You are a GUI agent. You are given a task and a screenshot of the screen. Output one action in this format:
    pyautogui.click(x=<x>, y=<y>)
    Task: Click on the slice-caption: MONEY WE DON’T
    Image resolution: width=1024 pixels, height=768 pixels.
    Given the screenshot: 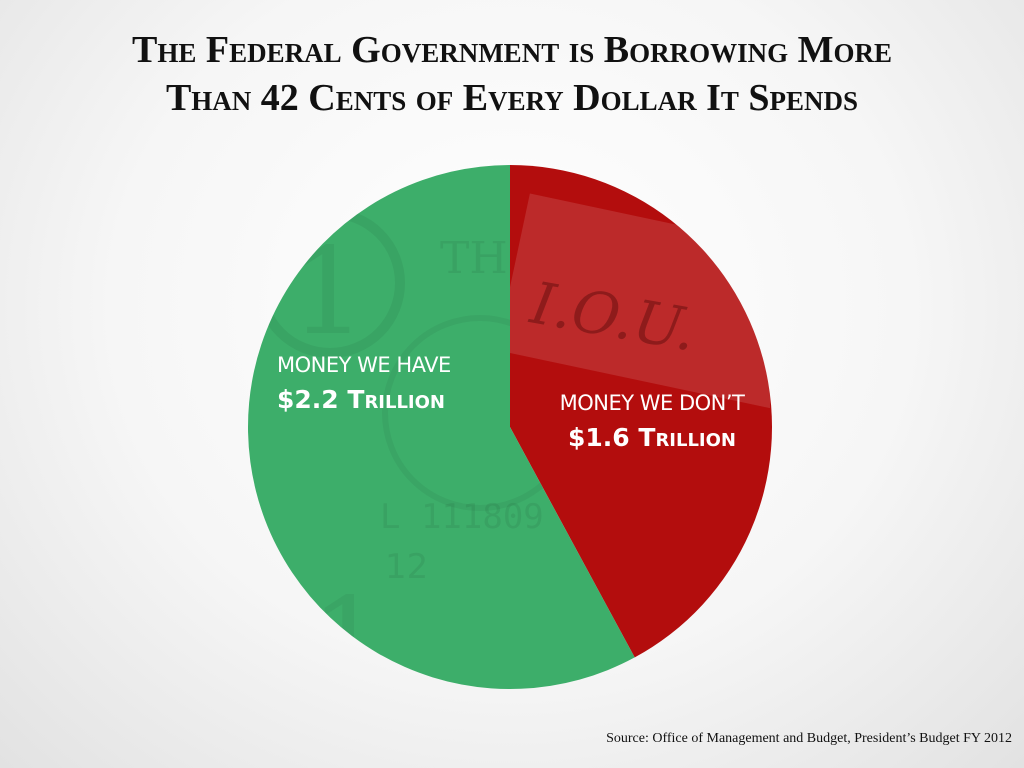 What is the action you would take?
    pyautogui.click(x=652, y=403)
    